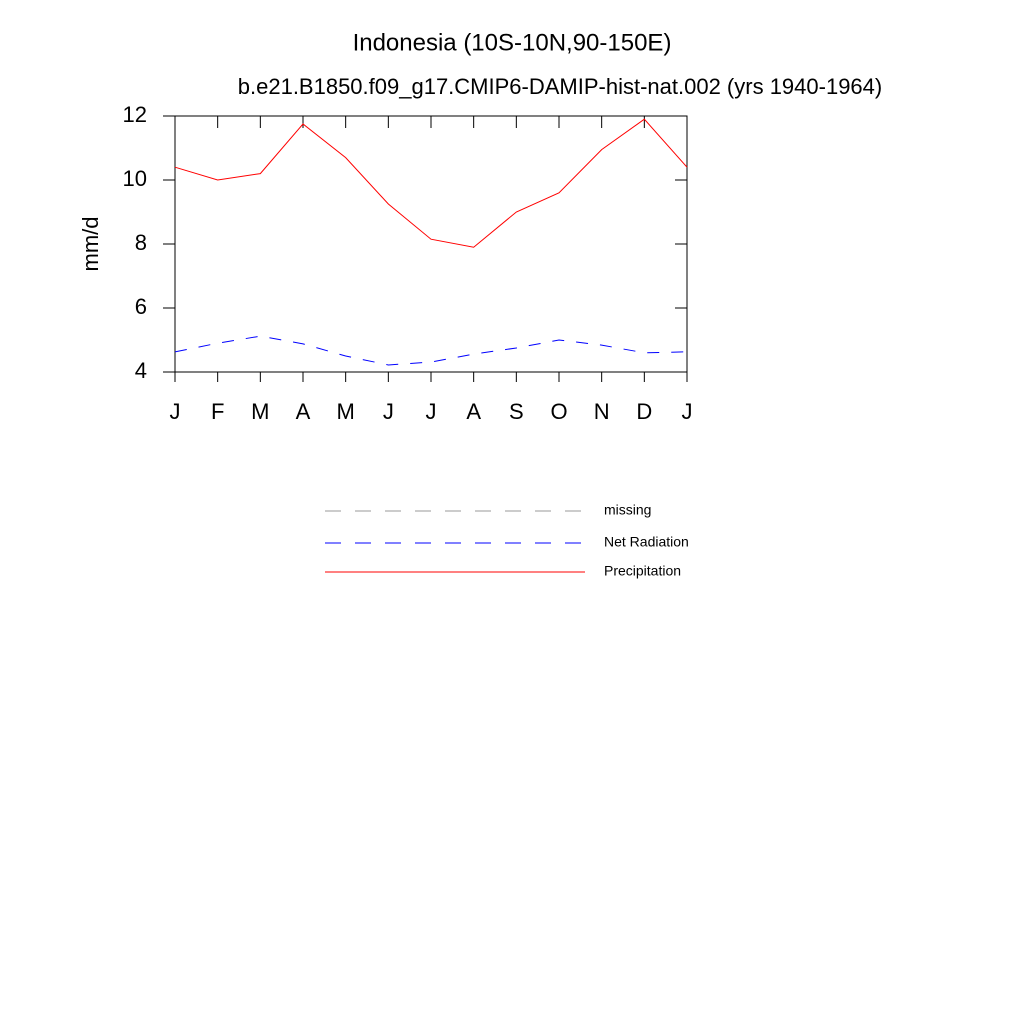  What do you see at coordinates (141, 242) in the screenshot?
I see `y-tick-label: 8` at bounding box center [141, 242].